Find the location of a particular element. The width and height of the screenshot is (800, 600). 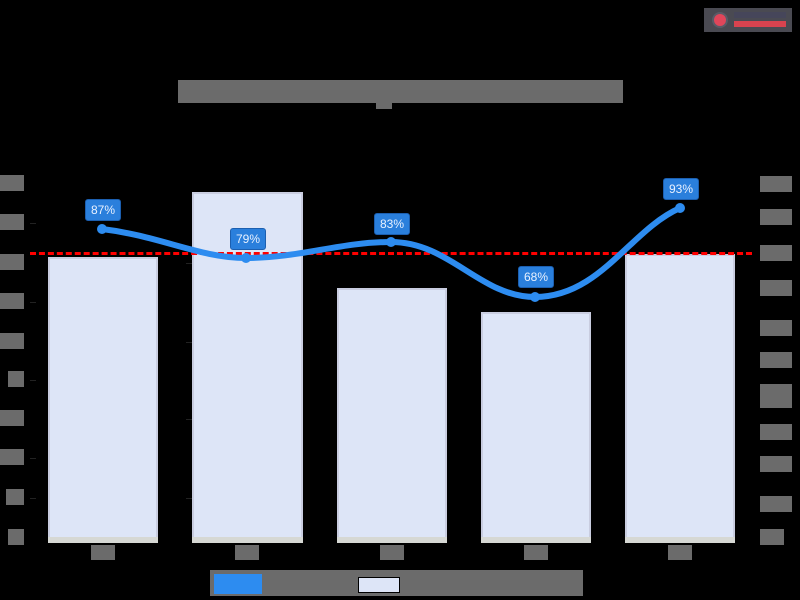

data-label: 68% is located at coordinates (536, 277).